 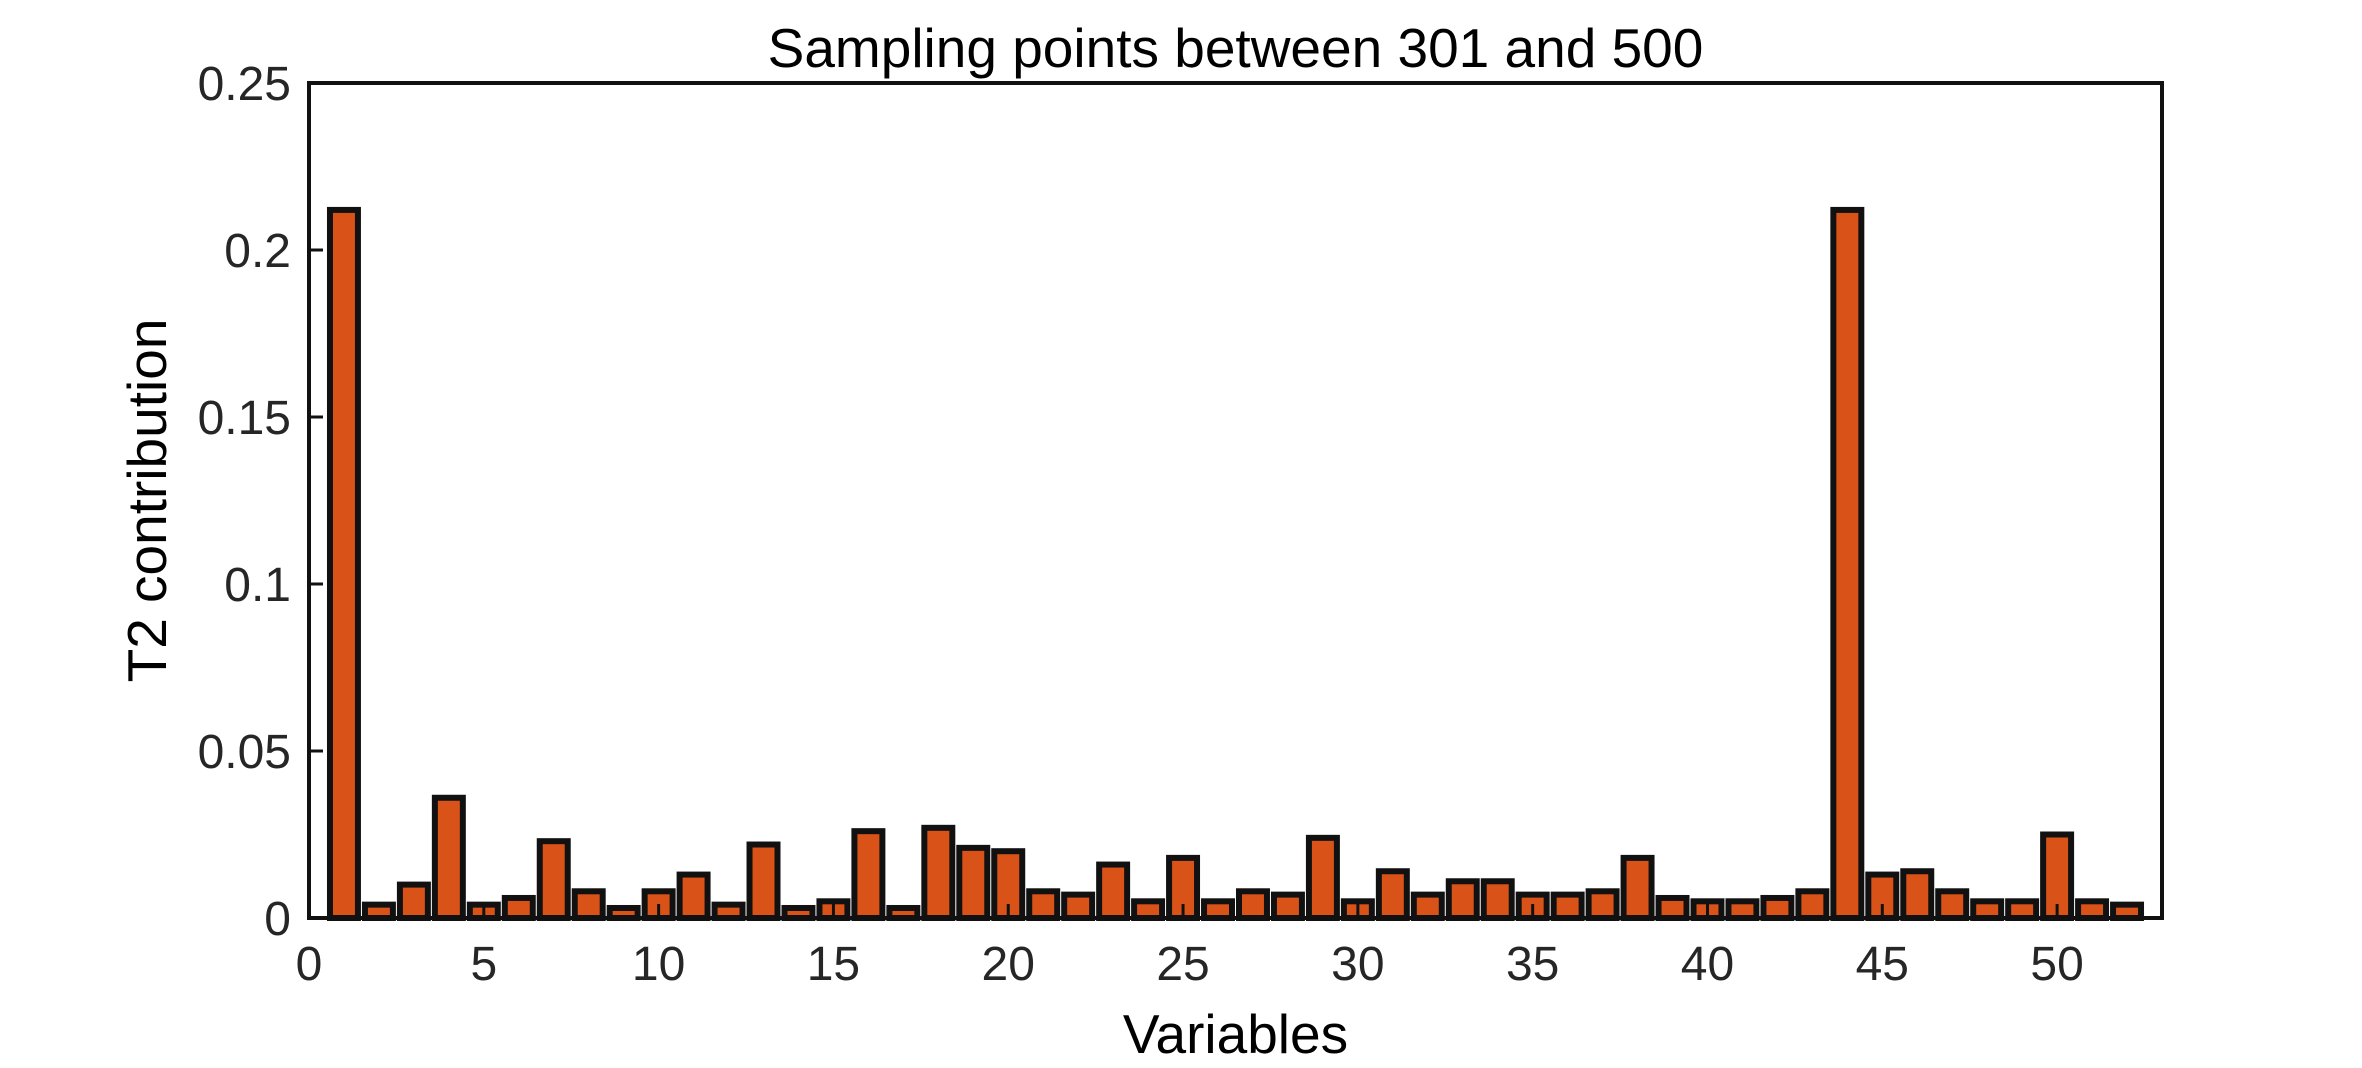 What do you see at coordinates (309, 964) in the screenshot?
I see `x-tick-label: 0` at bounding box center [309, 964].